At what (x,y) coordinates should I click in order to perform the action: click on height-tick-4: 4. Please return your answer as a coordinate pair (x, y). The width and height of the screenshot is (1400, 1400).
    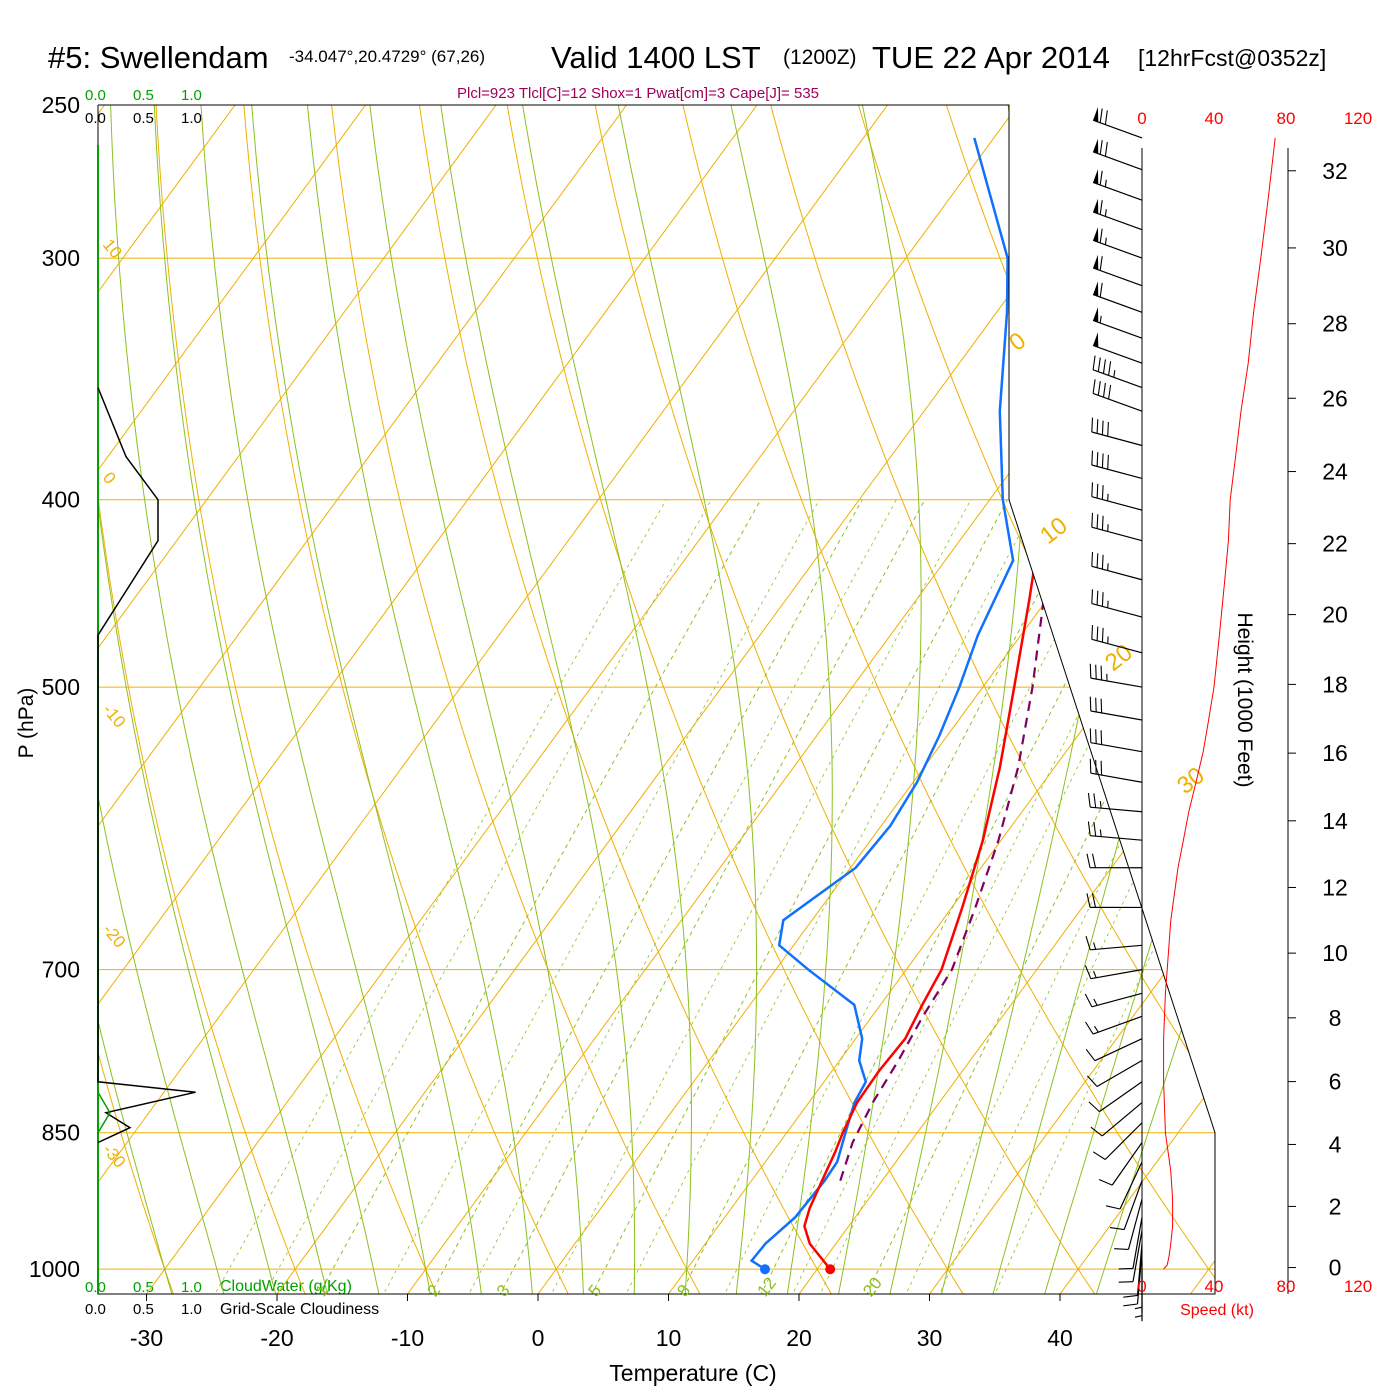
    Looking at the image, I should click on (1335, 1144).